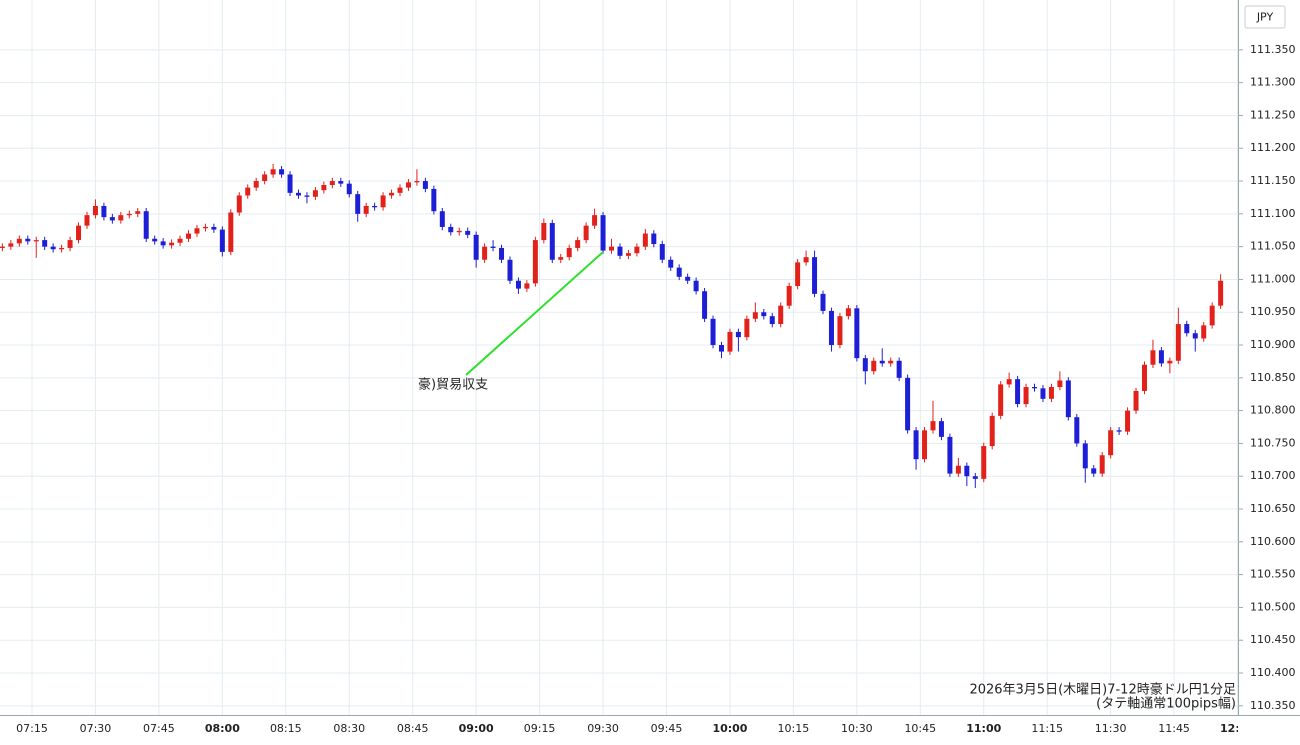  Describe the element at coordinates (1273, 278) in the screenshot. I see `y-tick-label: 111.000` at that location.